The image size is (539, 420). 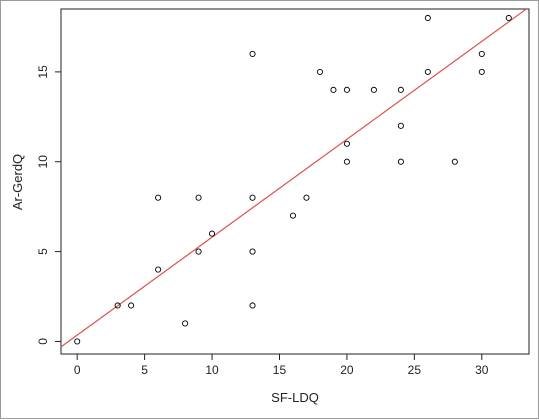 What do you see at coordinates (43, 251) in the screenshot?
I see `y-tick-label: 5` at bounding box center [43, 251].